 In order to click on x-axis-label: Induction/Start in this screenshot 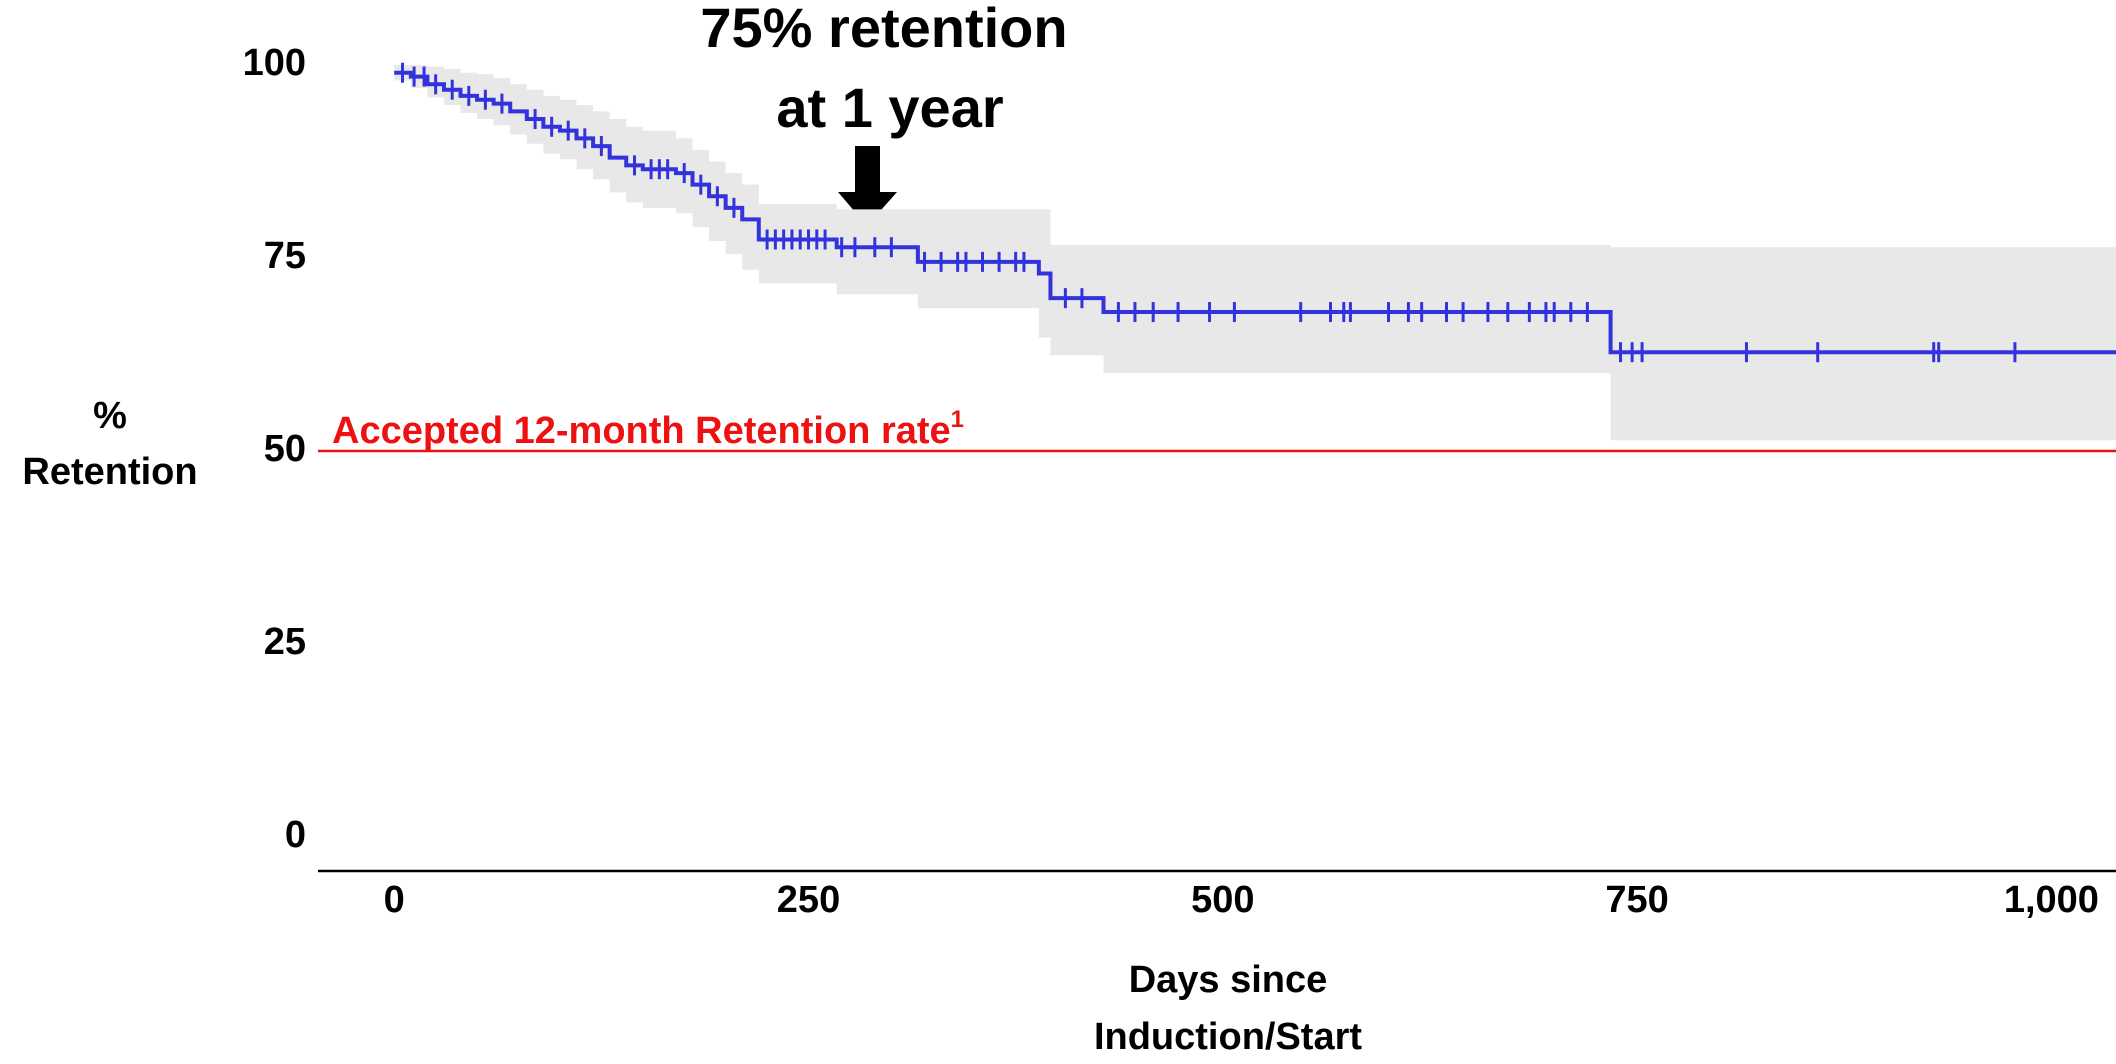, I will do `click(1228, 1037)`.